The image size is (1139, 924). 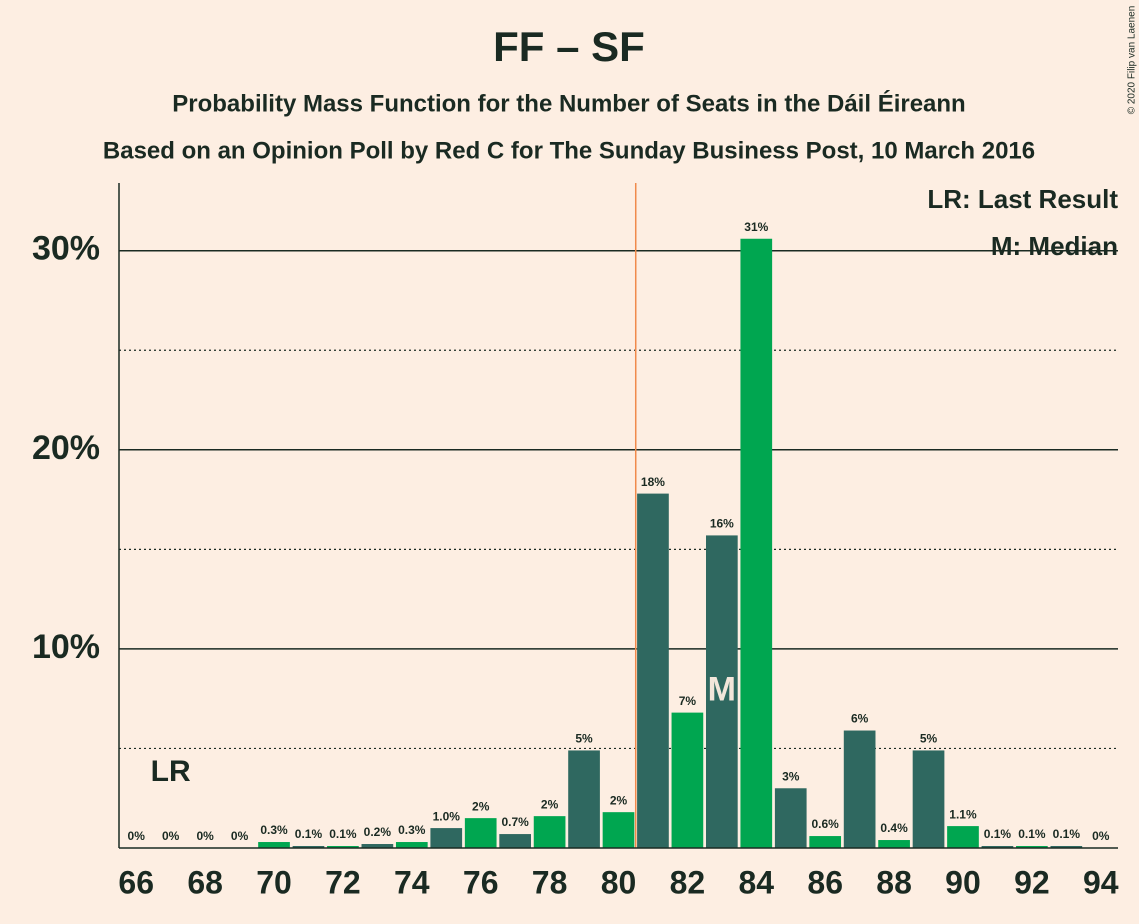 I want to click on x-tick-label: 86, so click(x=825, y=882).